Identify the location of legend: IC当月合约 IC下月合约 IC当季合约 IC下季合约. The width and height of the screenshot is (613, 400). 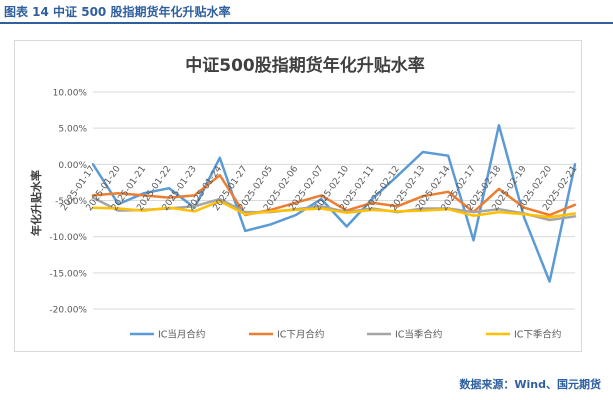
(345, 335).